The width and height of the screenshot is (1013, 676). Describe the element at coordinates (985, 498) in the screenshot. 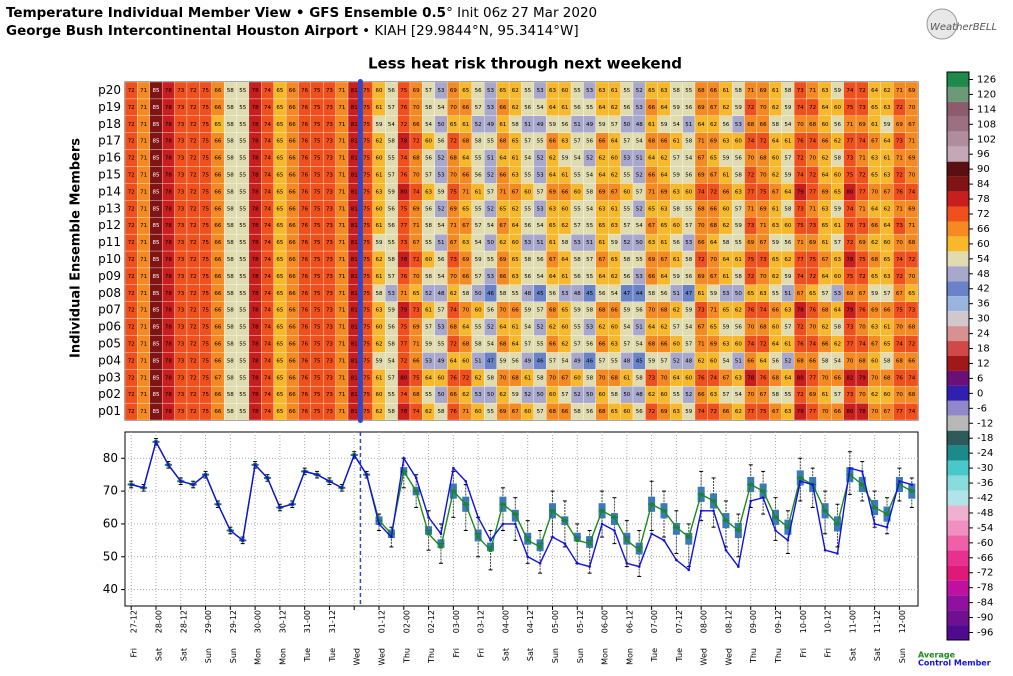

I see `colorbar-label: -42` at that location.